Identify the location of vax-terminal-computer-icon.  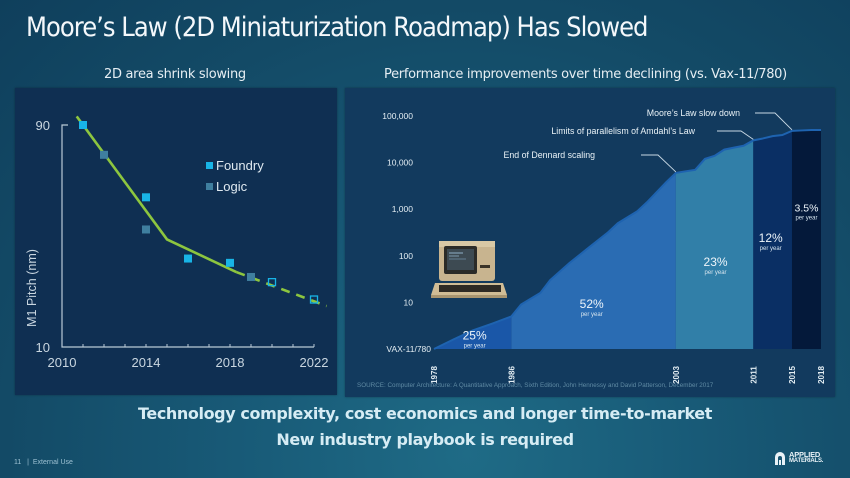
(469, 269).